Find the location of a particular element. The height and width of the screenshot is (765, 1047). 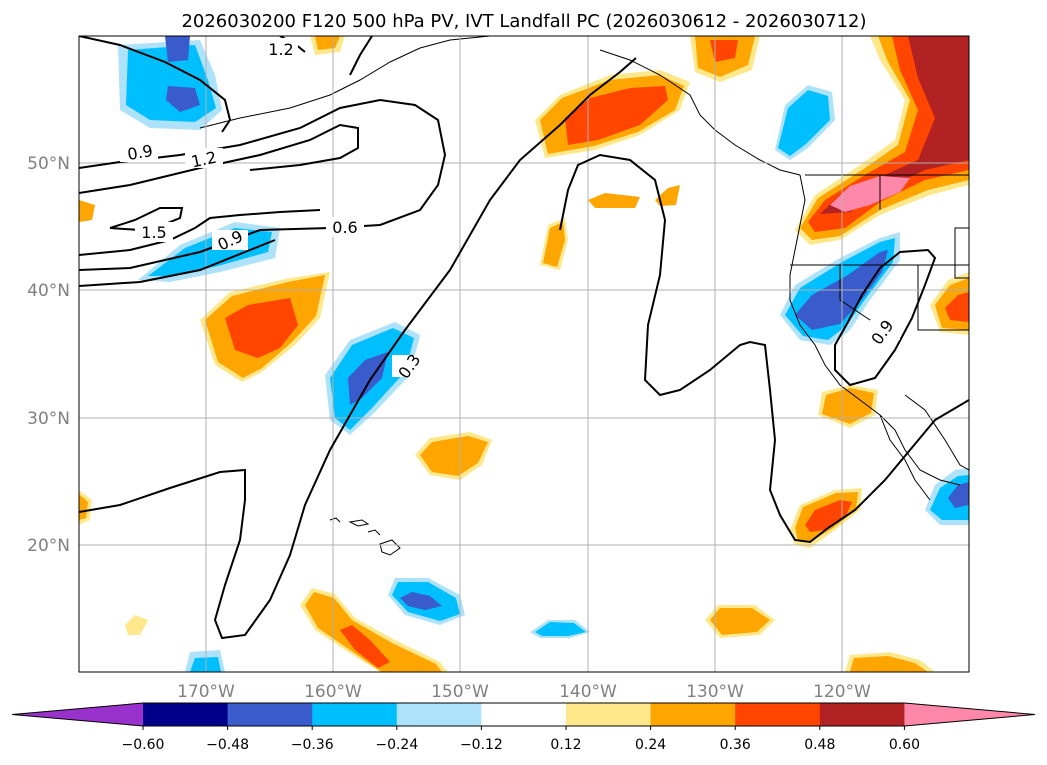

anomaly-fill-neg-e-hawaii-core is located at coordinates (421, 601).